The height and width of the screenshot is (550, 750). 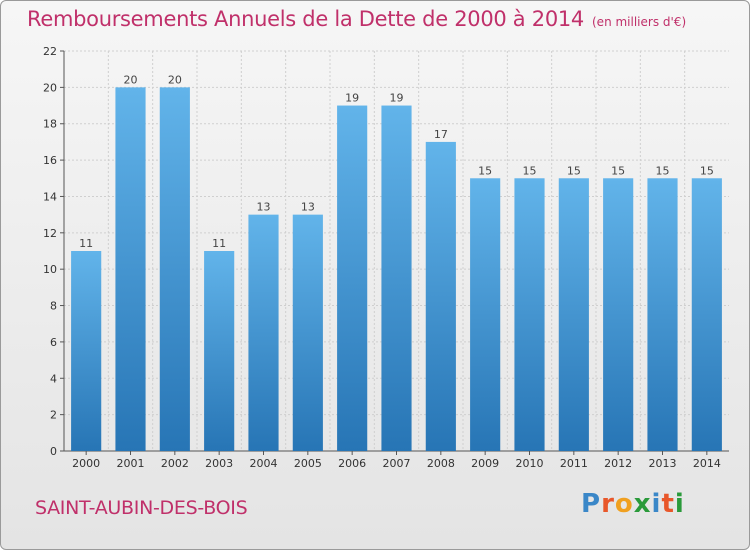 What do you see at coordinates (175, 463) in the screenshot?
I see `x-tick-label: 2002` at bounding box center [175, 463].